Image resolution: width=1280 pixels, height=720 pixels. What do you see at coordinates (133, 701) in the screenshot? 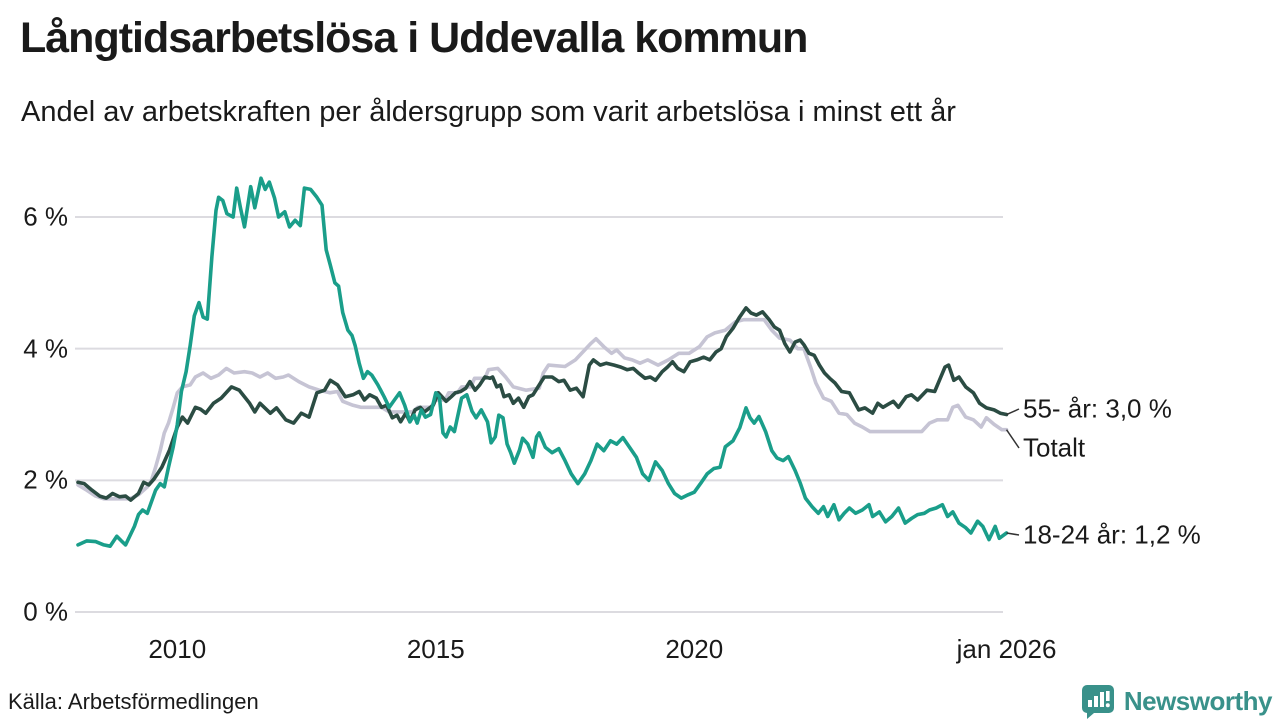
I see `source-credit: Källa: Arbetsförmedlingen` at bounding box center [133, 701].